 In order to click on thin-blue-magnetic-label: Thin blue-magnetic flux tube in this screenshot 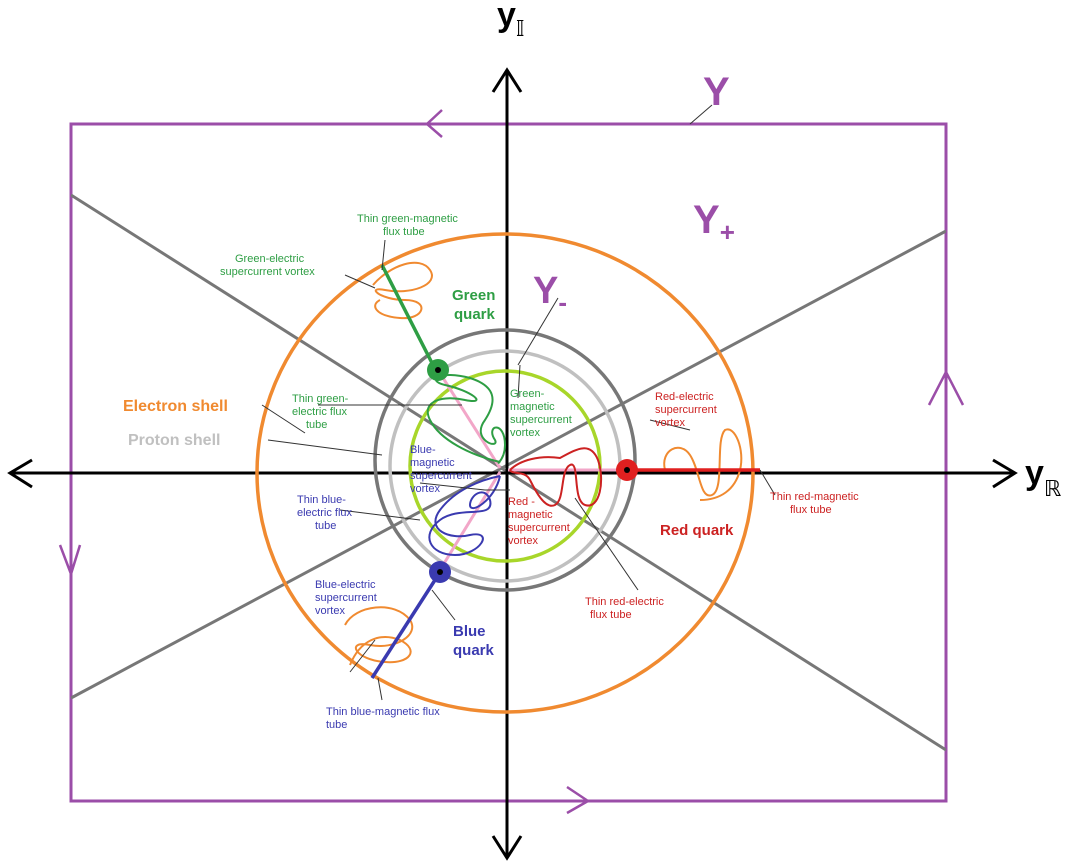, I will do `click(383, 718)`.